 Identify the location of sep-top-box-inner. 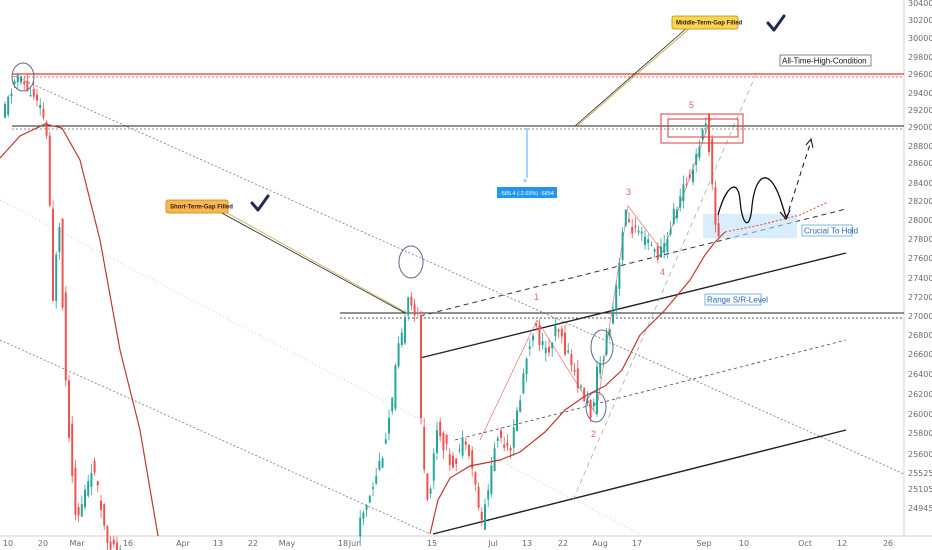
(703, 128).